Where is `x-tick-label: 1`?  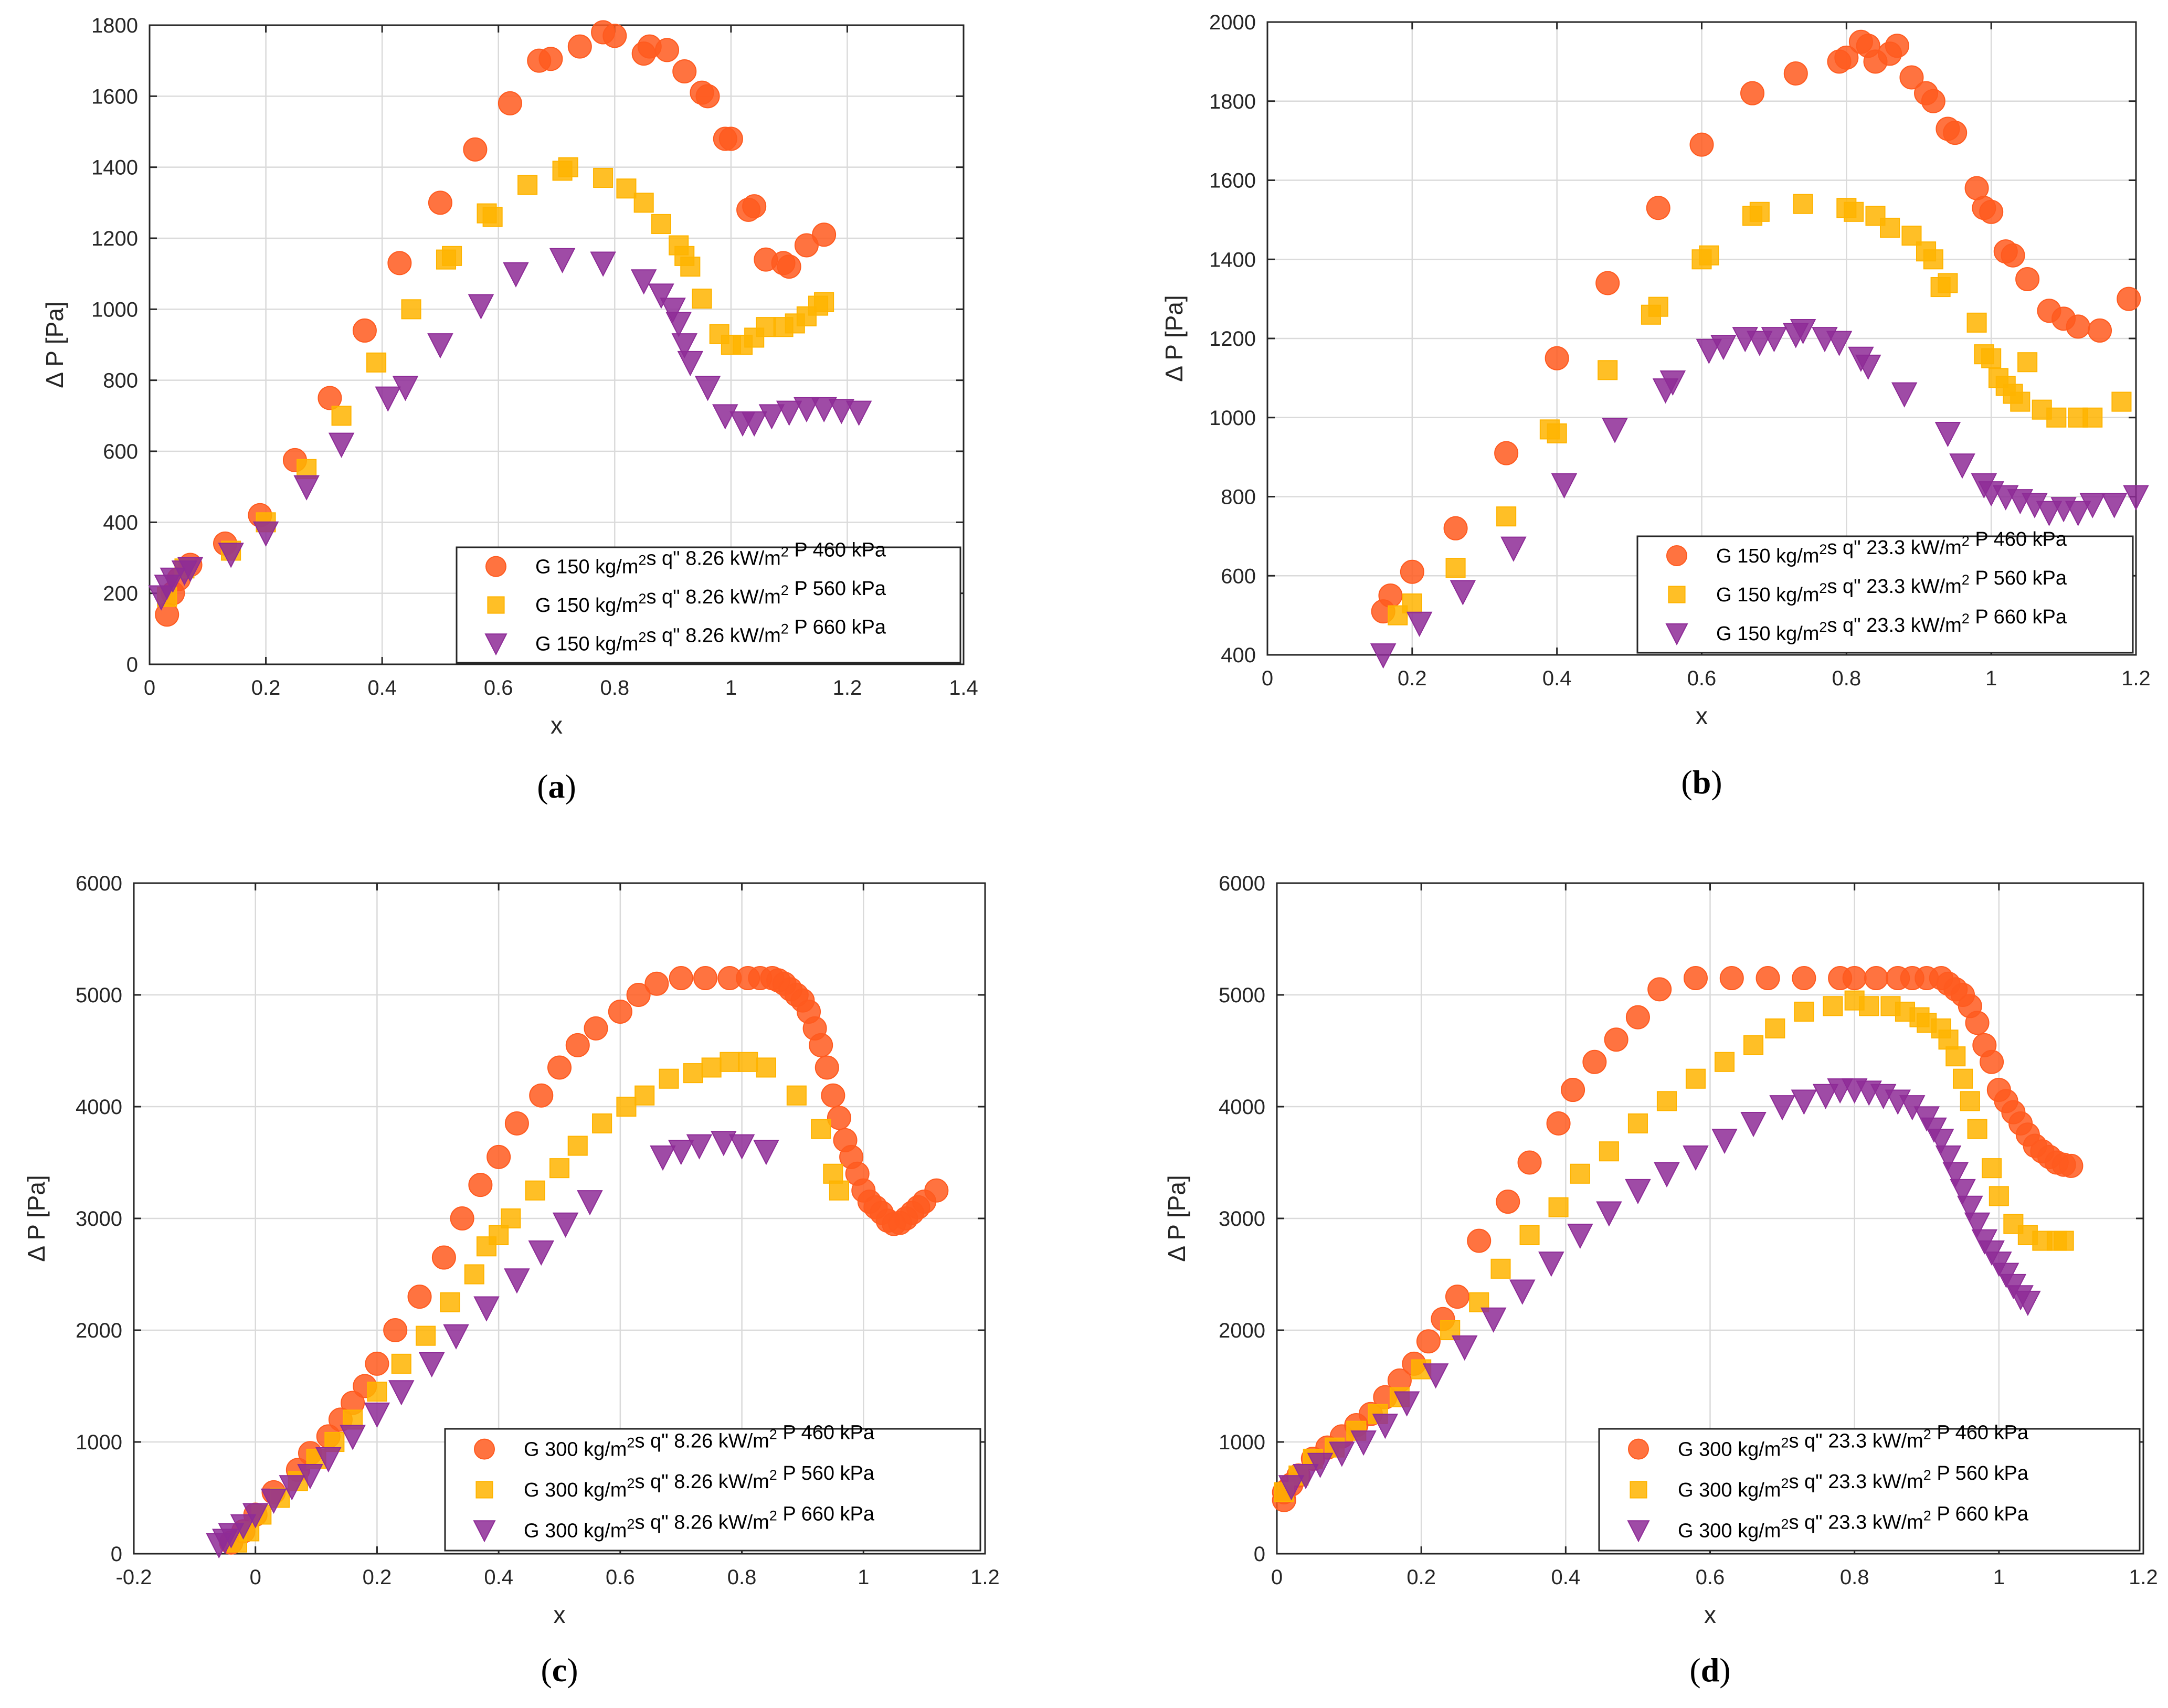
x-tick-label: 1 is located at coordinates (731, 688).